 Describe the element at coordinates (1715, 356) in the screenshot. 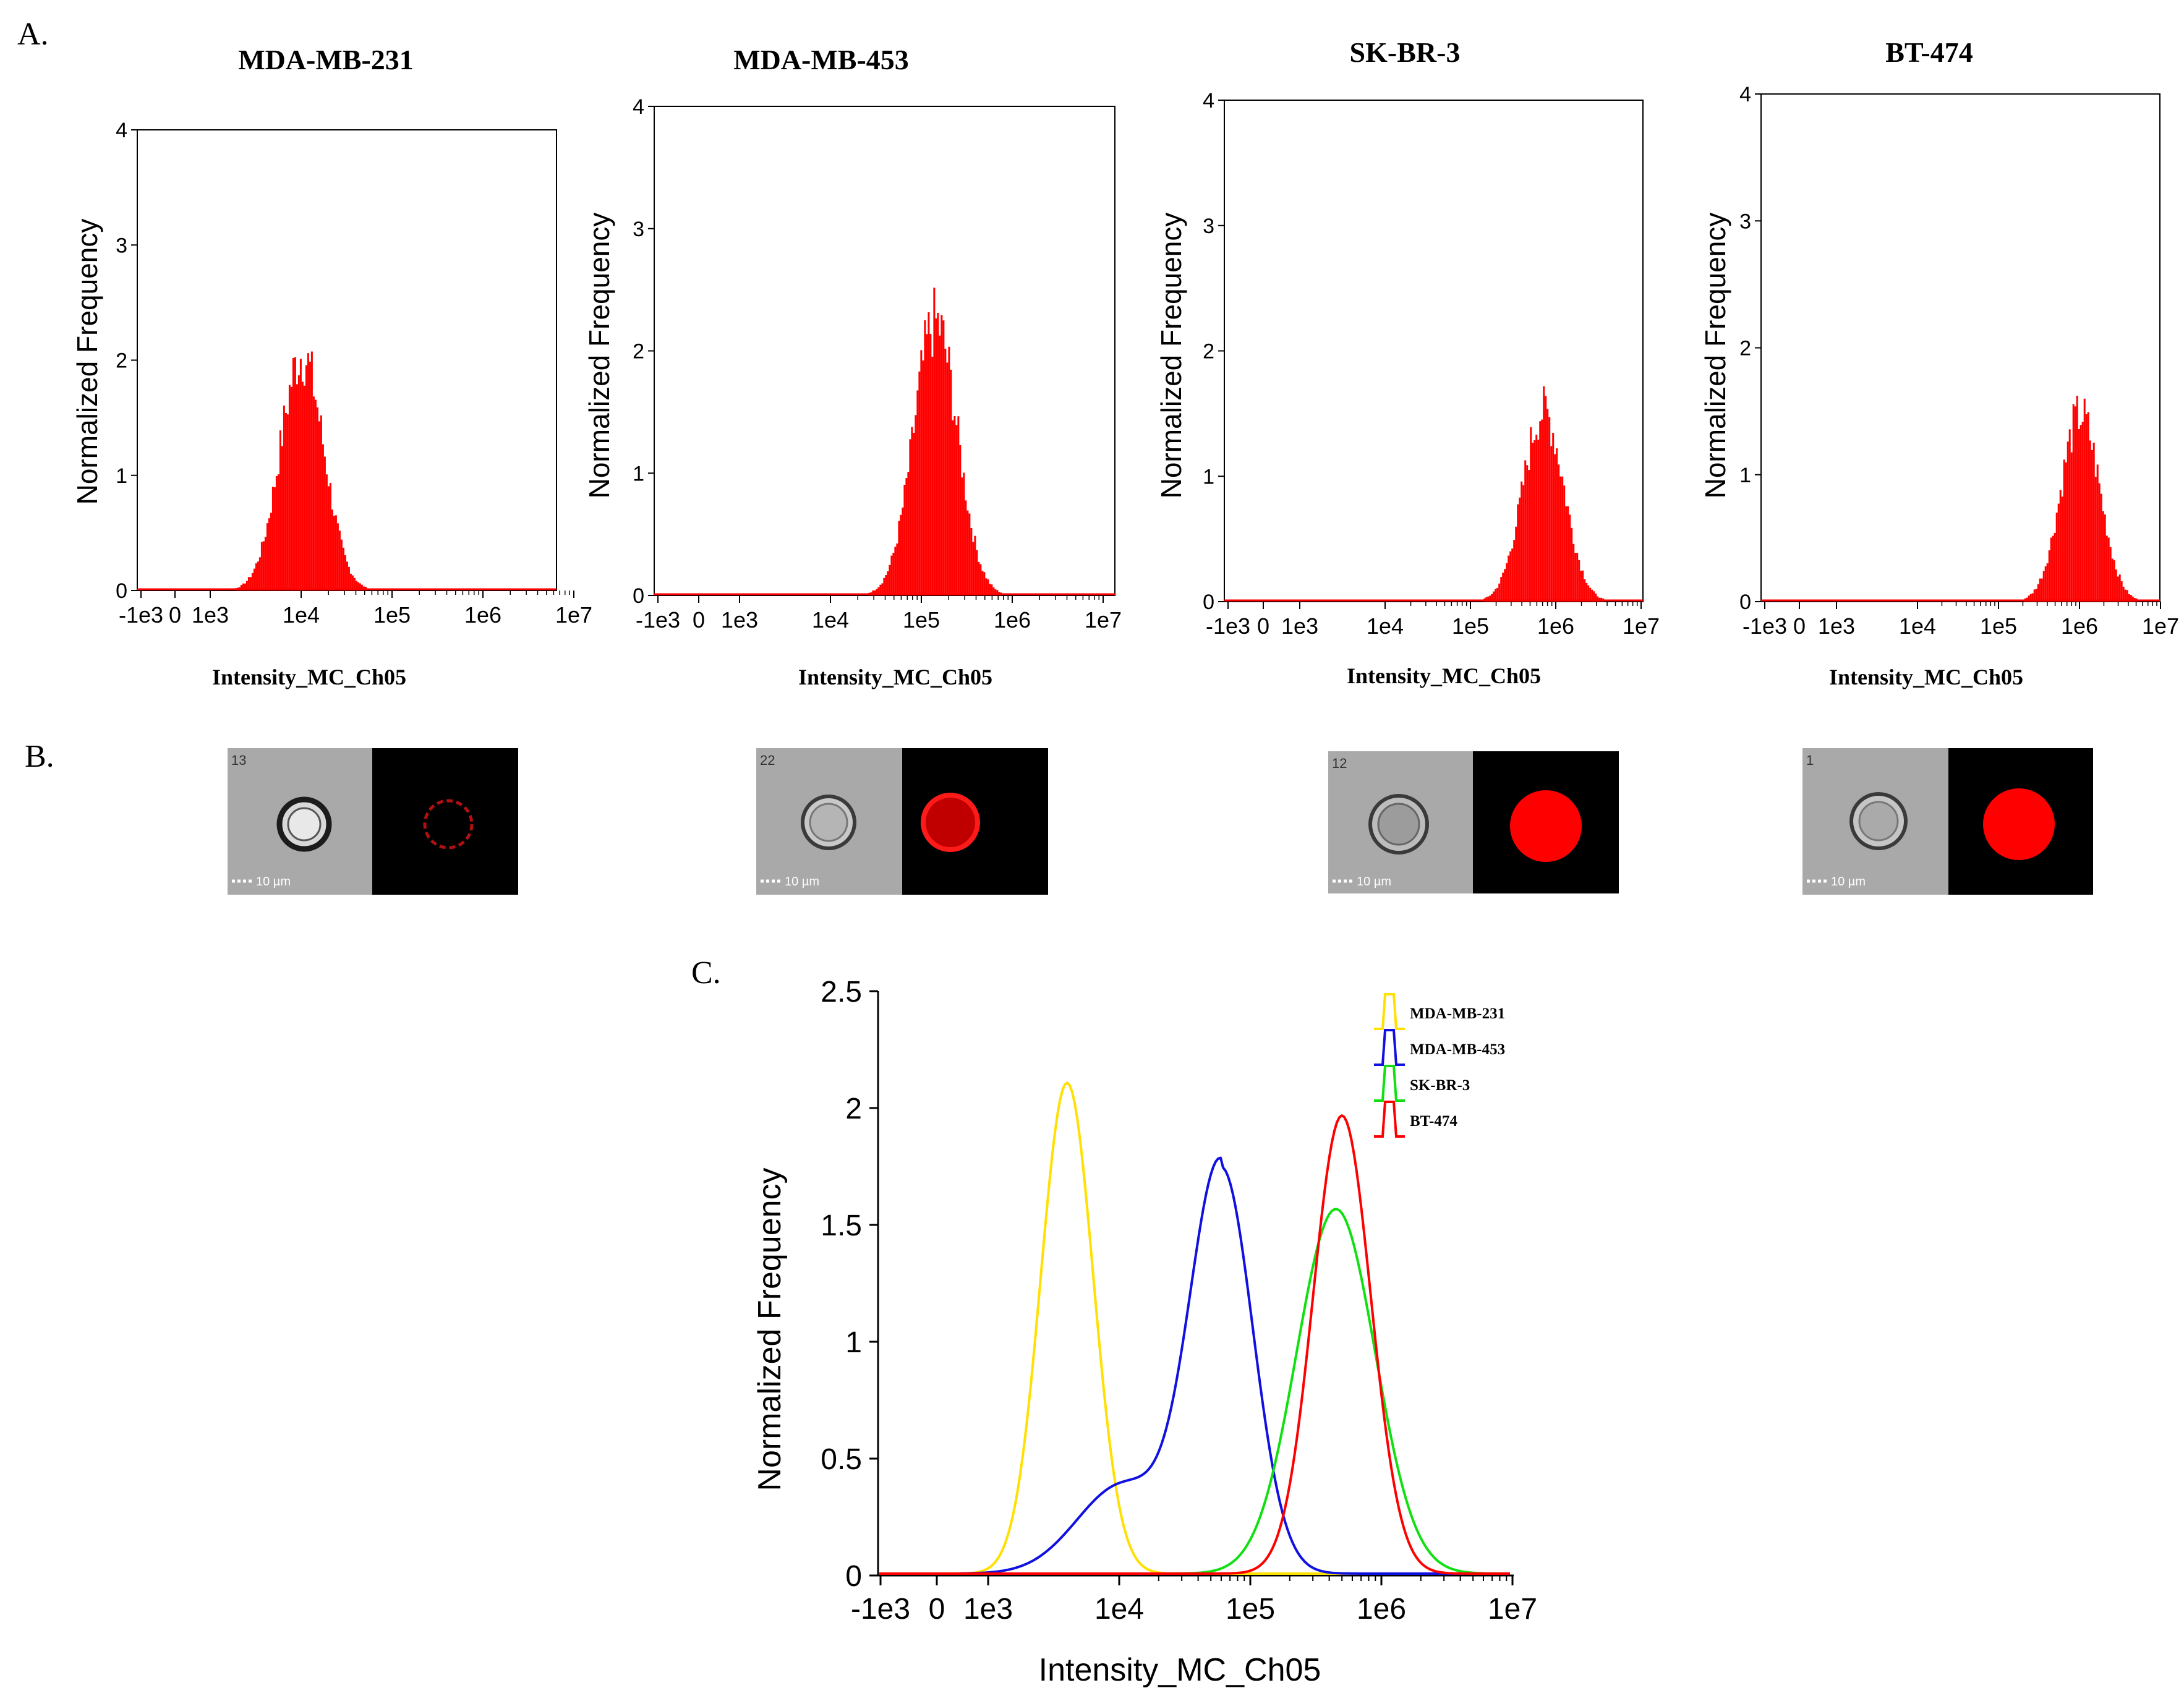

I see `histogram-ylabel: Normalized Frequency` at that location.